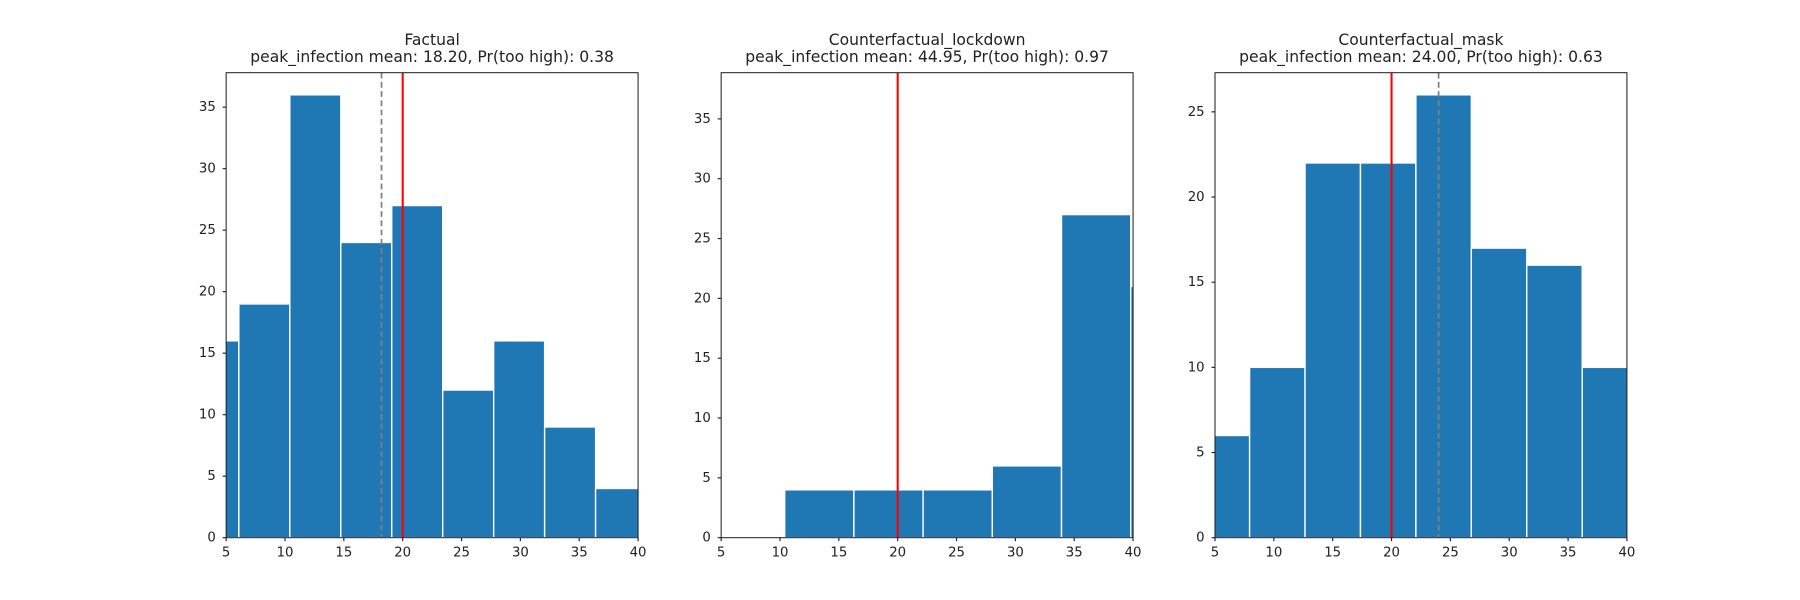 This screenshot has height=600, width=1800. I want to click on chart-title: Factual, so click(431, 40).